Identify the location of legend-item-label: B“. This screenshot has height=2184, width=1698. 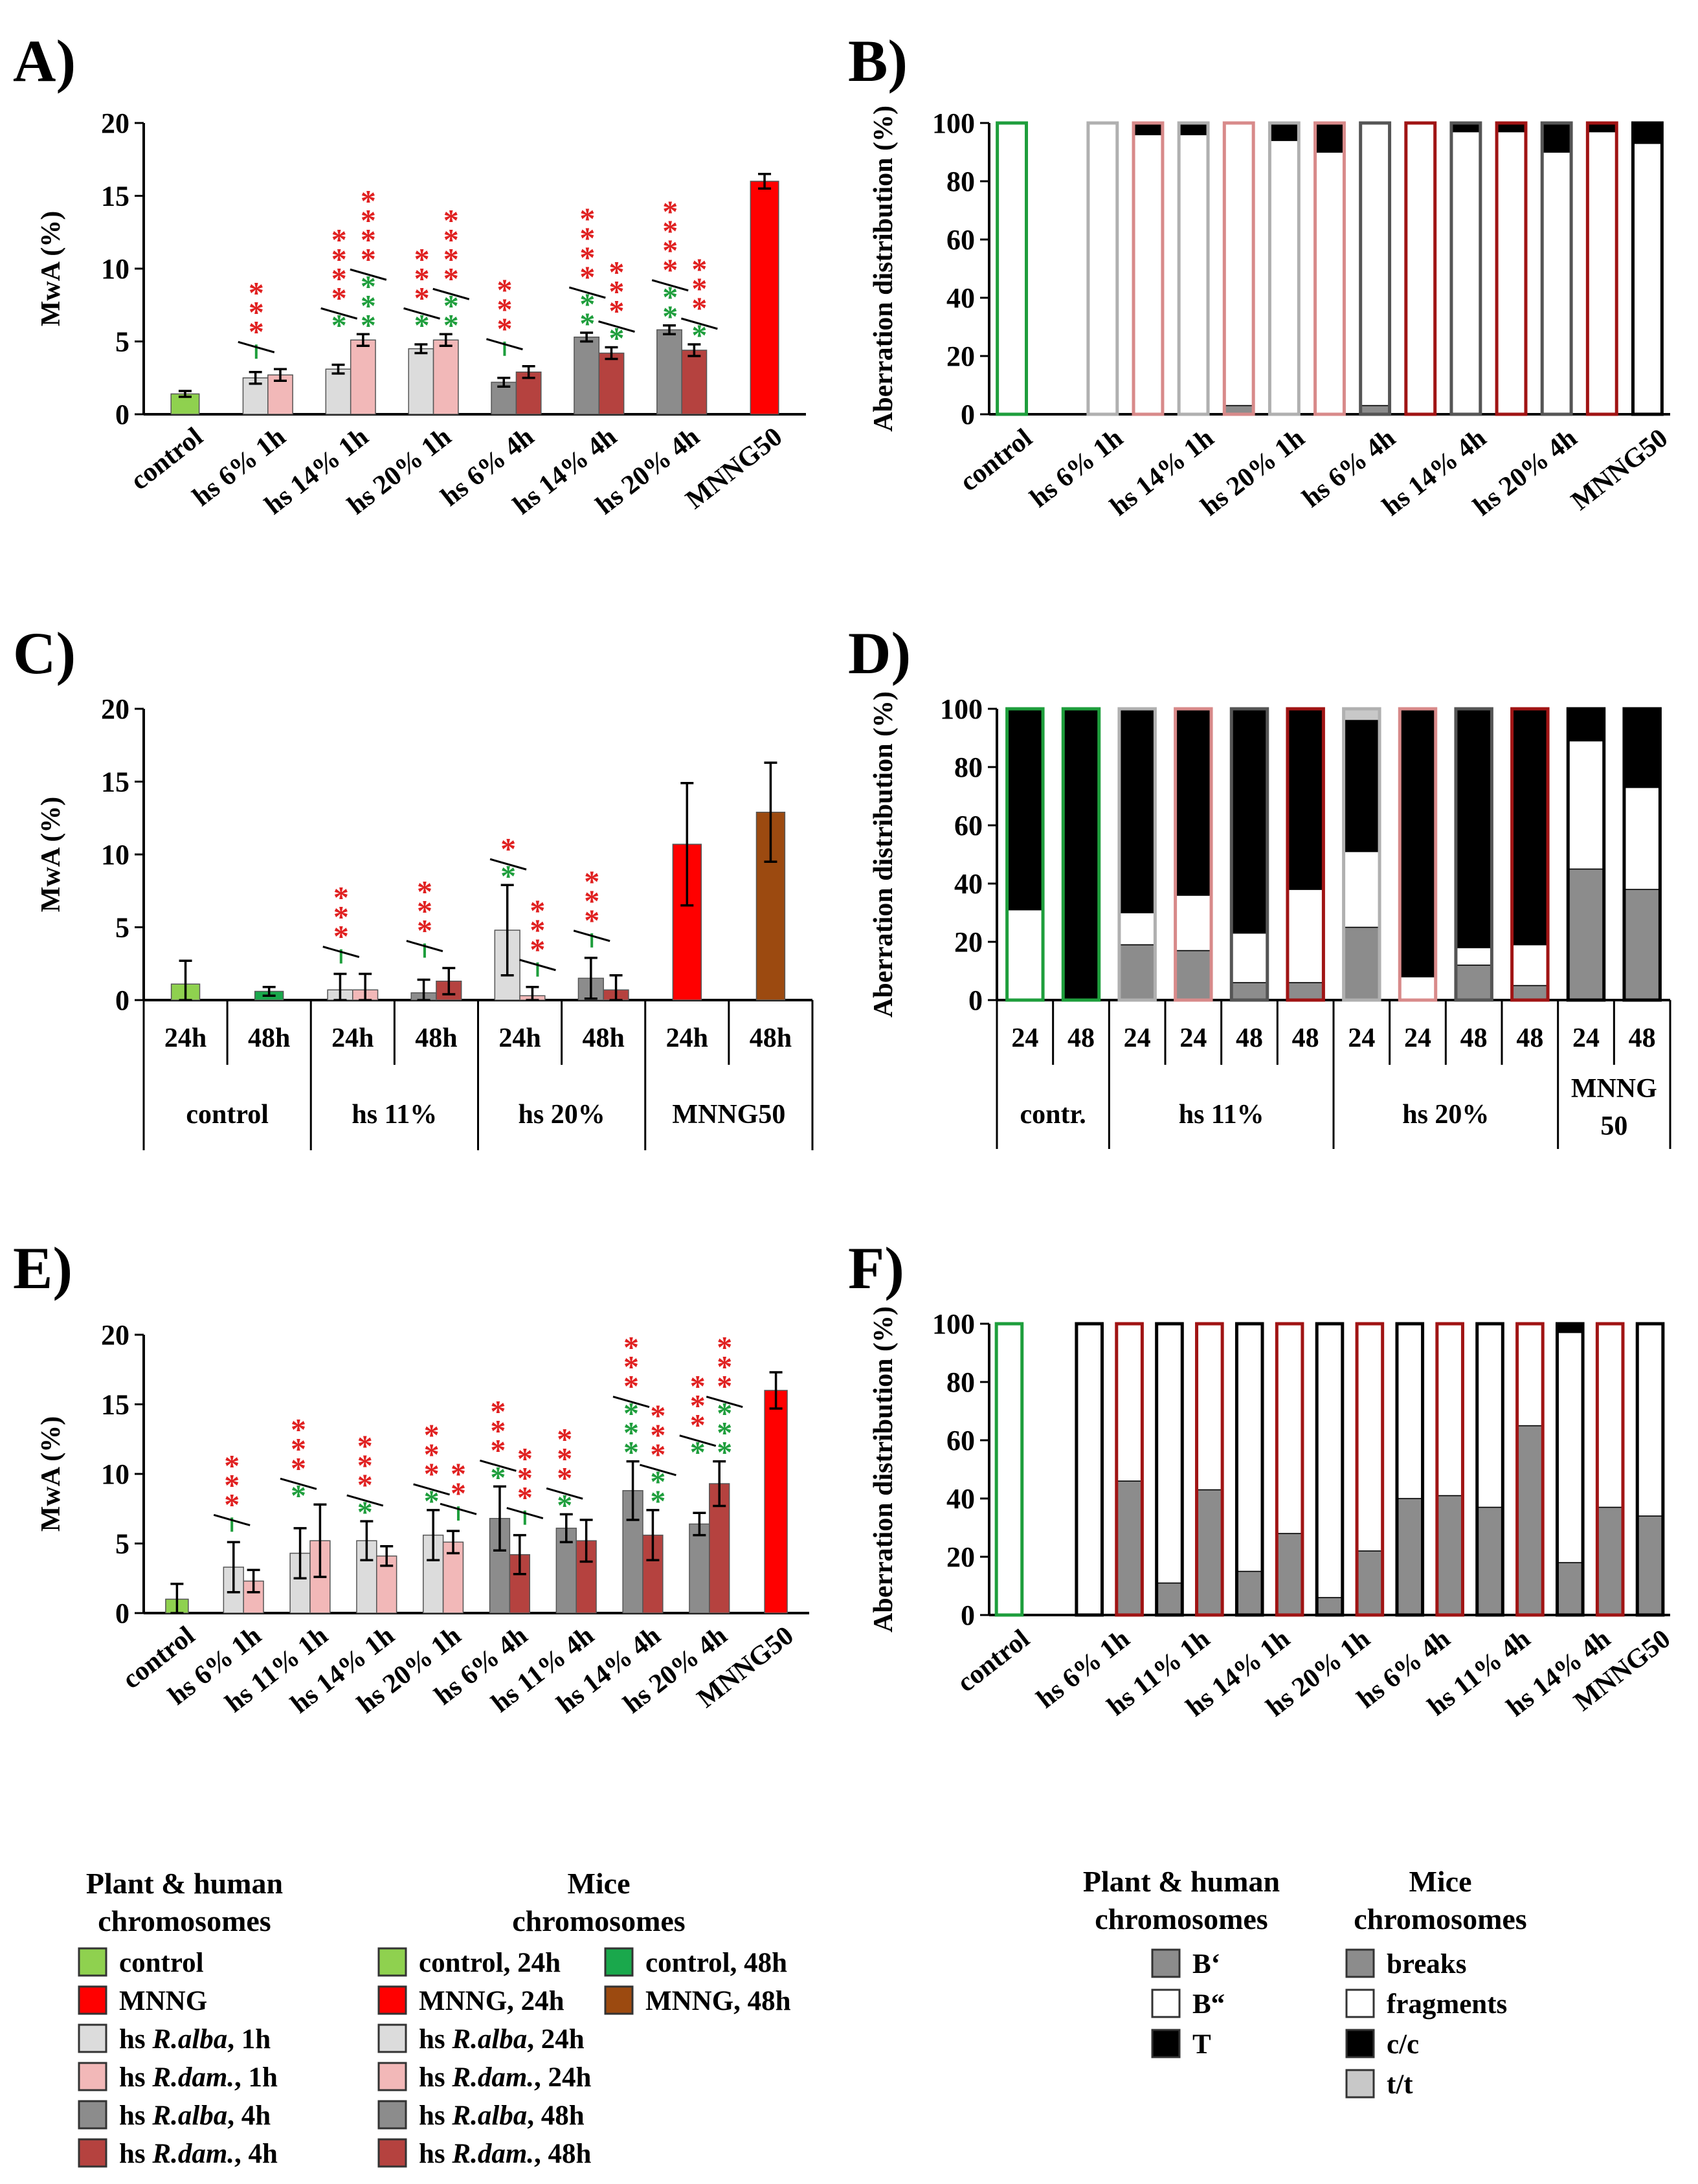
(1208, 2005).